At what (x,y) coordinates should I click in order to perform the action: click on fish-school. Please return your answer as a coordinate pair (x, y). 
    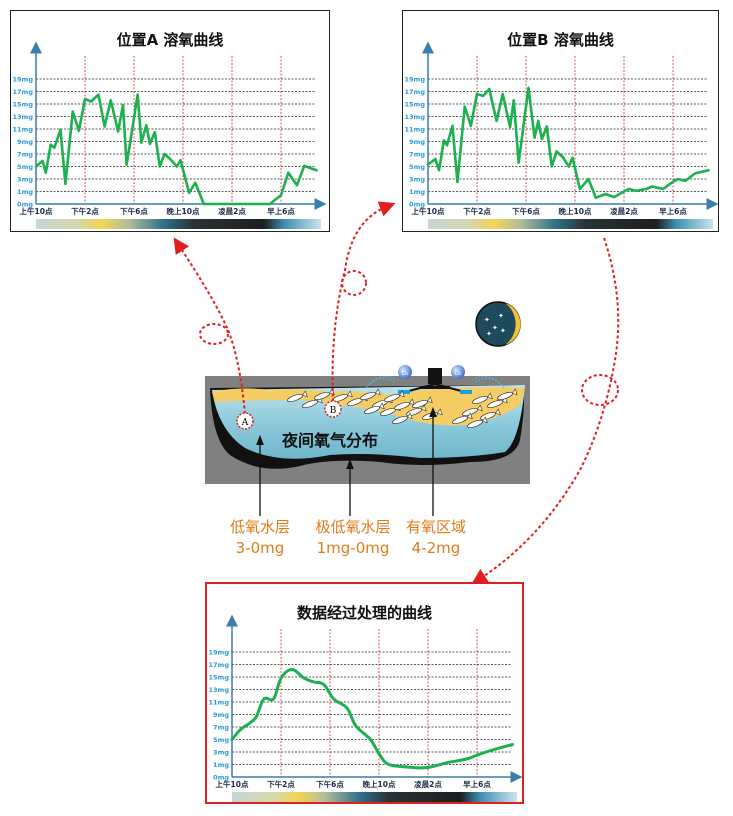
    Looking at the image, I should click on (402, 408).